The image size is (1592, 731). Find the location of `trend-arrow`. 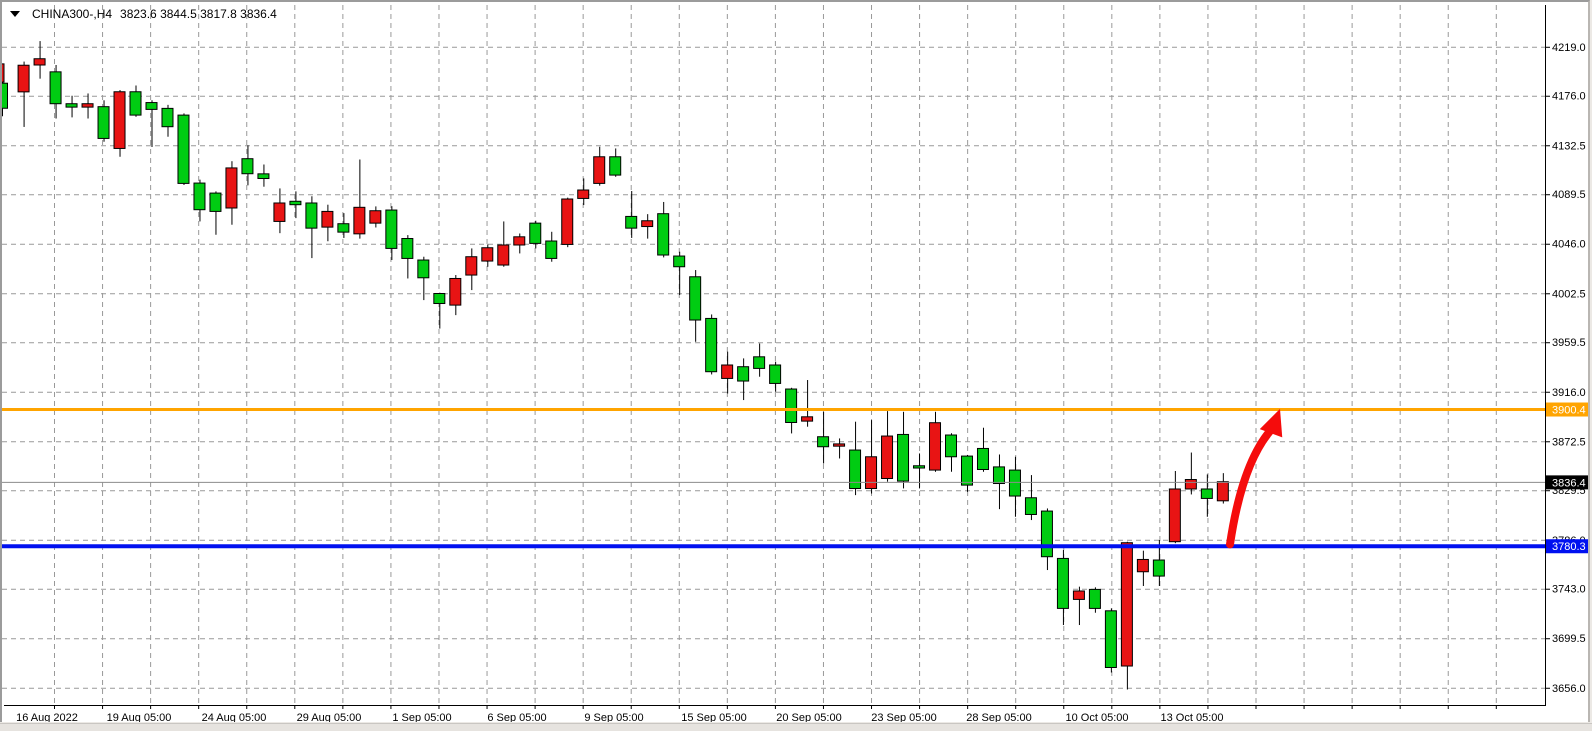

trend-arrow is located at coordinates (1254, 478).